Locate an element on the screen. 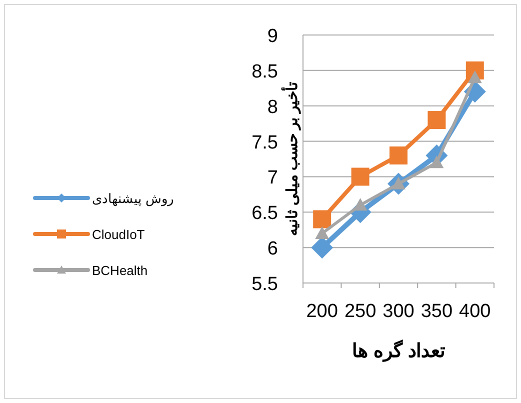 This screenshot has width=521, height=403. legend-label: CloudIoT is located at coordinates (118, 234).